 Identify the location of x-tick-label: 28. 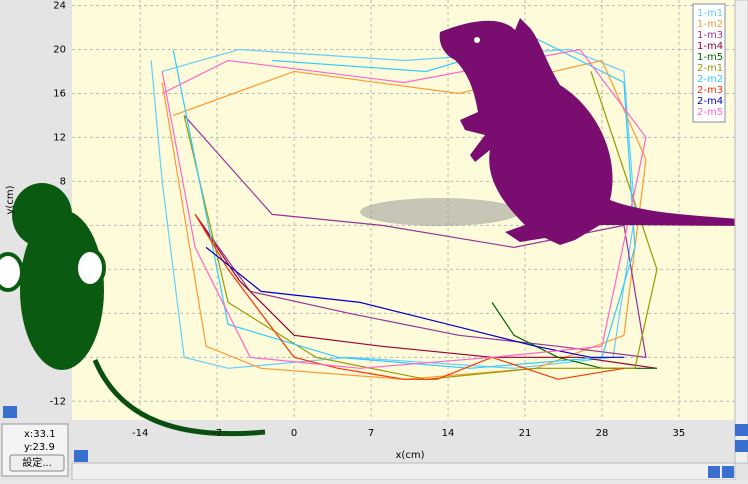
(602, 433).